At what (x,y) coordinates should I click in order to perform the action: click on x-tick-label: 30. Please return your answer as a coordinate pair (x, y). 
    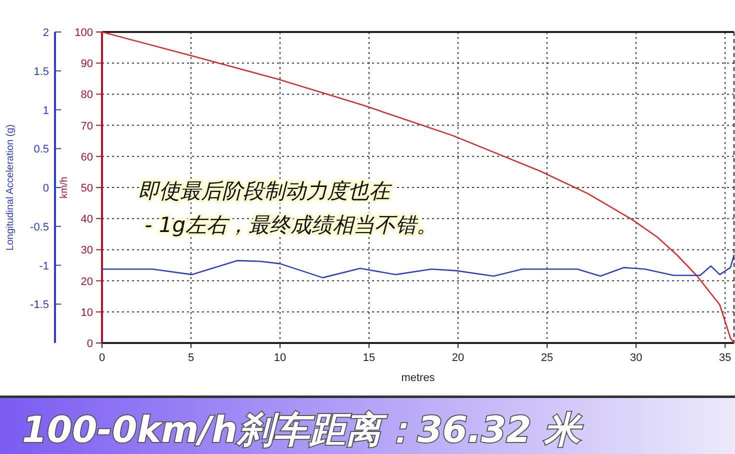
    Looking at the image, I should click on (636, 358).